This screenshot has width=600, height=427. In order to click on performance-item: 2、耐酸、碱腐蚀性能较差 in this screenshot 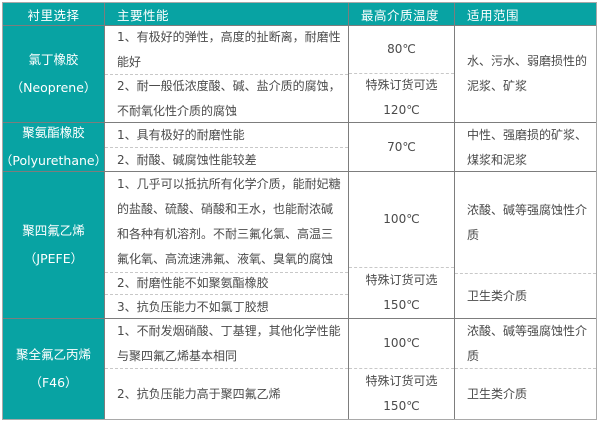, I will do `click(226, 159)`.